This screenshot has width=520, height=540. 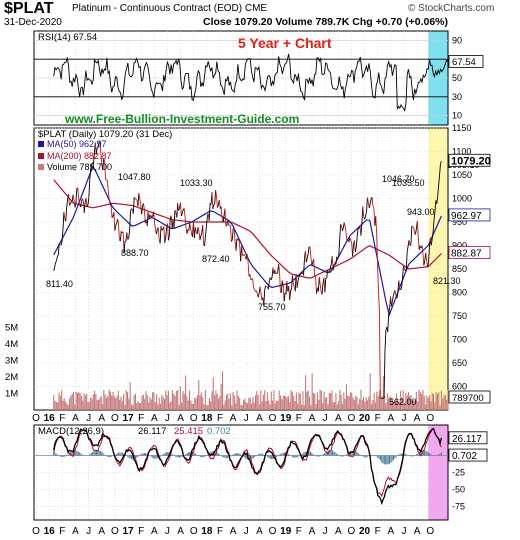 I want to click on x-tick-label: 19, so click(x=286, y=418).